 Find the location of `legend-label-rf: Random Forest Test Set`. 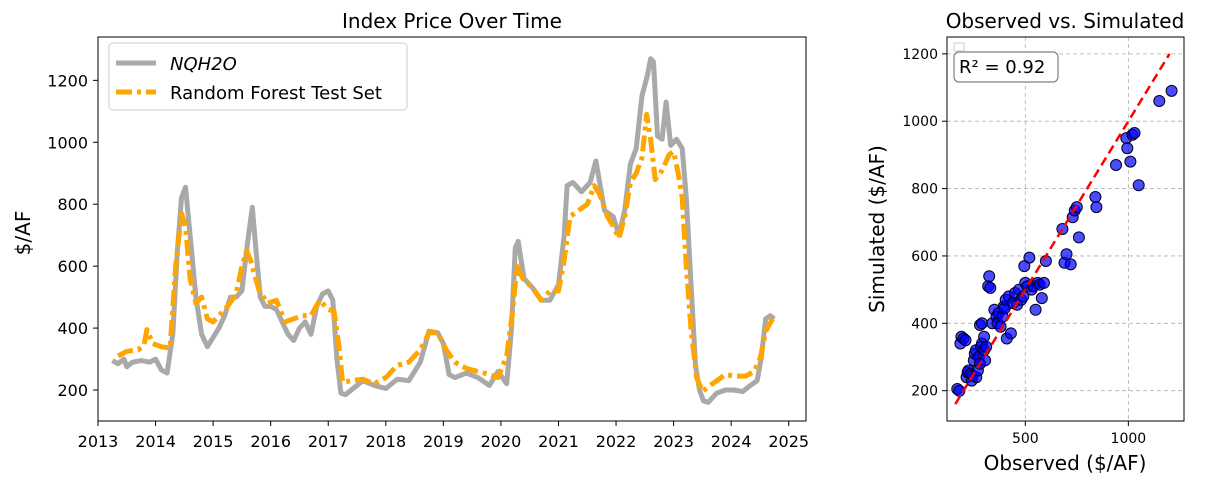

legend-label-rf: Random Forest Test Set is located at coordinates (276, 93).